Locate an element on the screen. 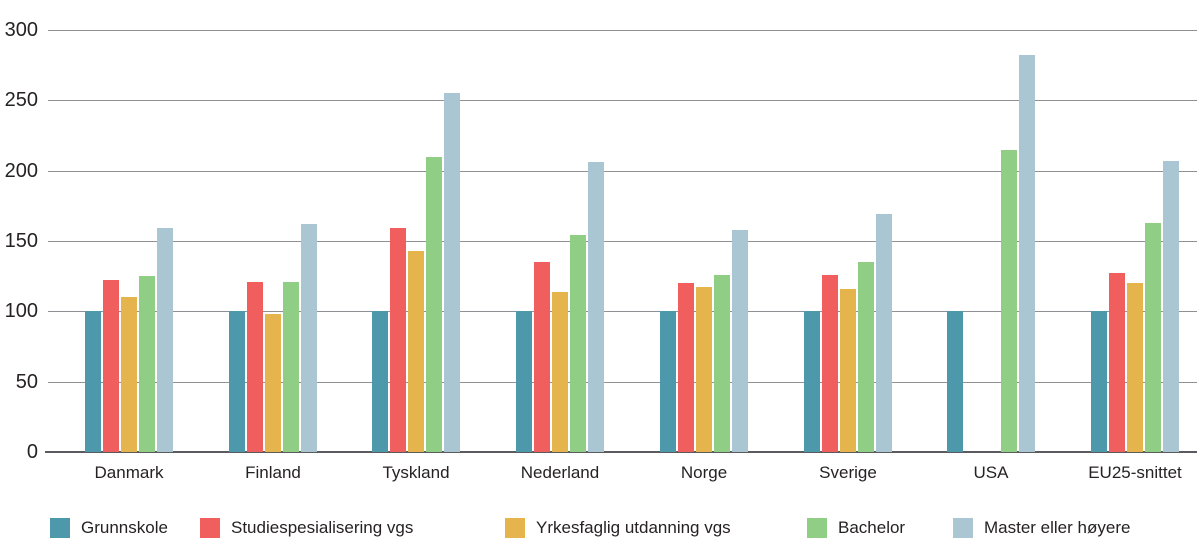  x-axis-category-label: Sverige is located at coordinates (848, 472).